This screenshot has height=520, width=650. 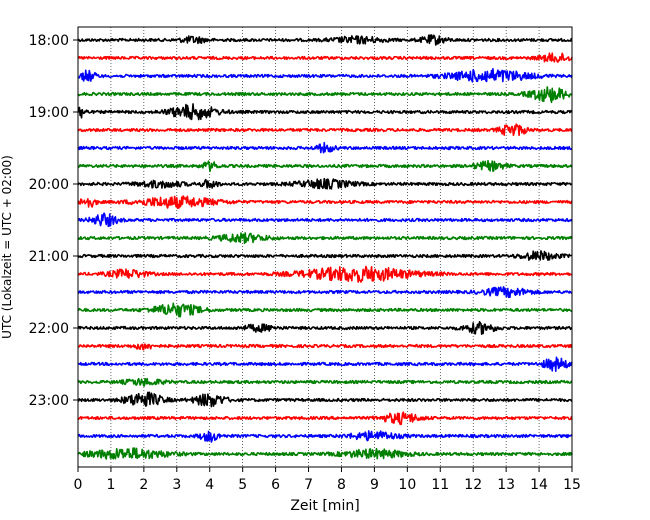 I want to click on seismic-trace-1915, so click(x=325, y=130).